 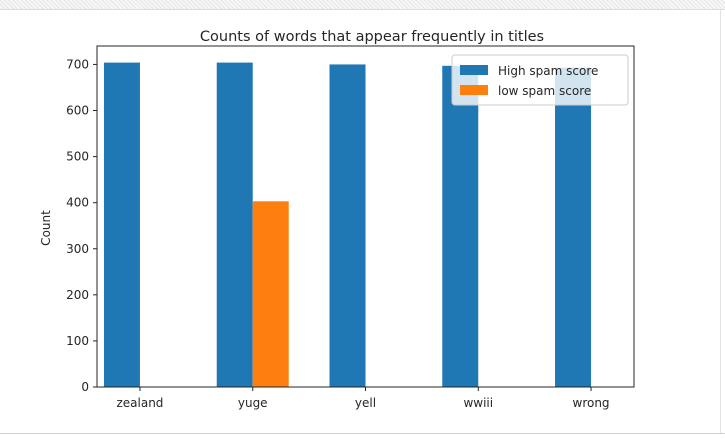 I want to click on bar-high-yell, so click(x=347, y=225).